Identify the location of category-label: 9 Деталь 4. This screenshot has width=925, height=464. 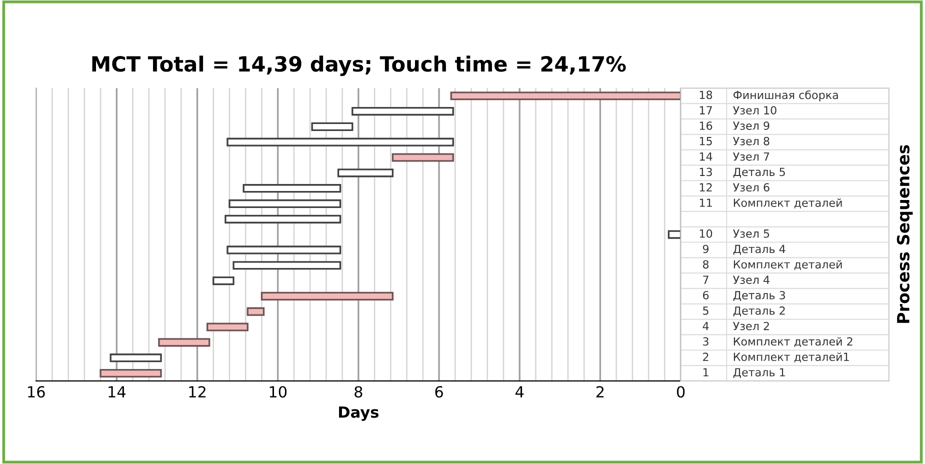
(744, 249).